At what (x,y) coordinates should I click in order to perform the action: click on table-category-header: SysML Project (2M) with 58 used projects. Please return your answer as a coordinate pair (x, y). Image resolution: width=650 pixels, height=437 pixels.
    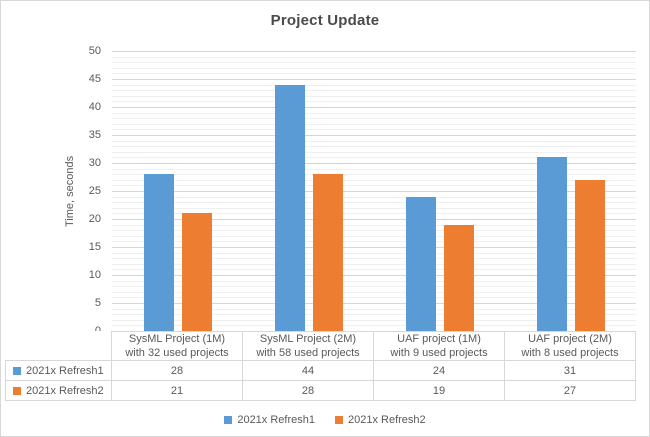
    Looking at the image, I should click on (308, 346).